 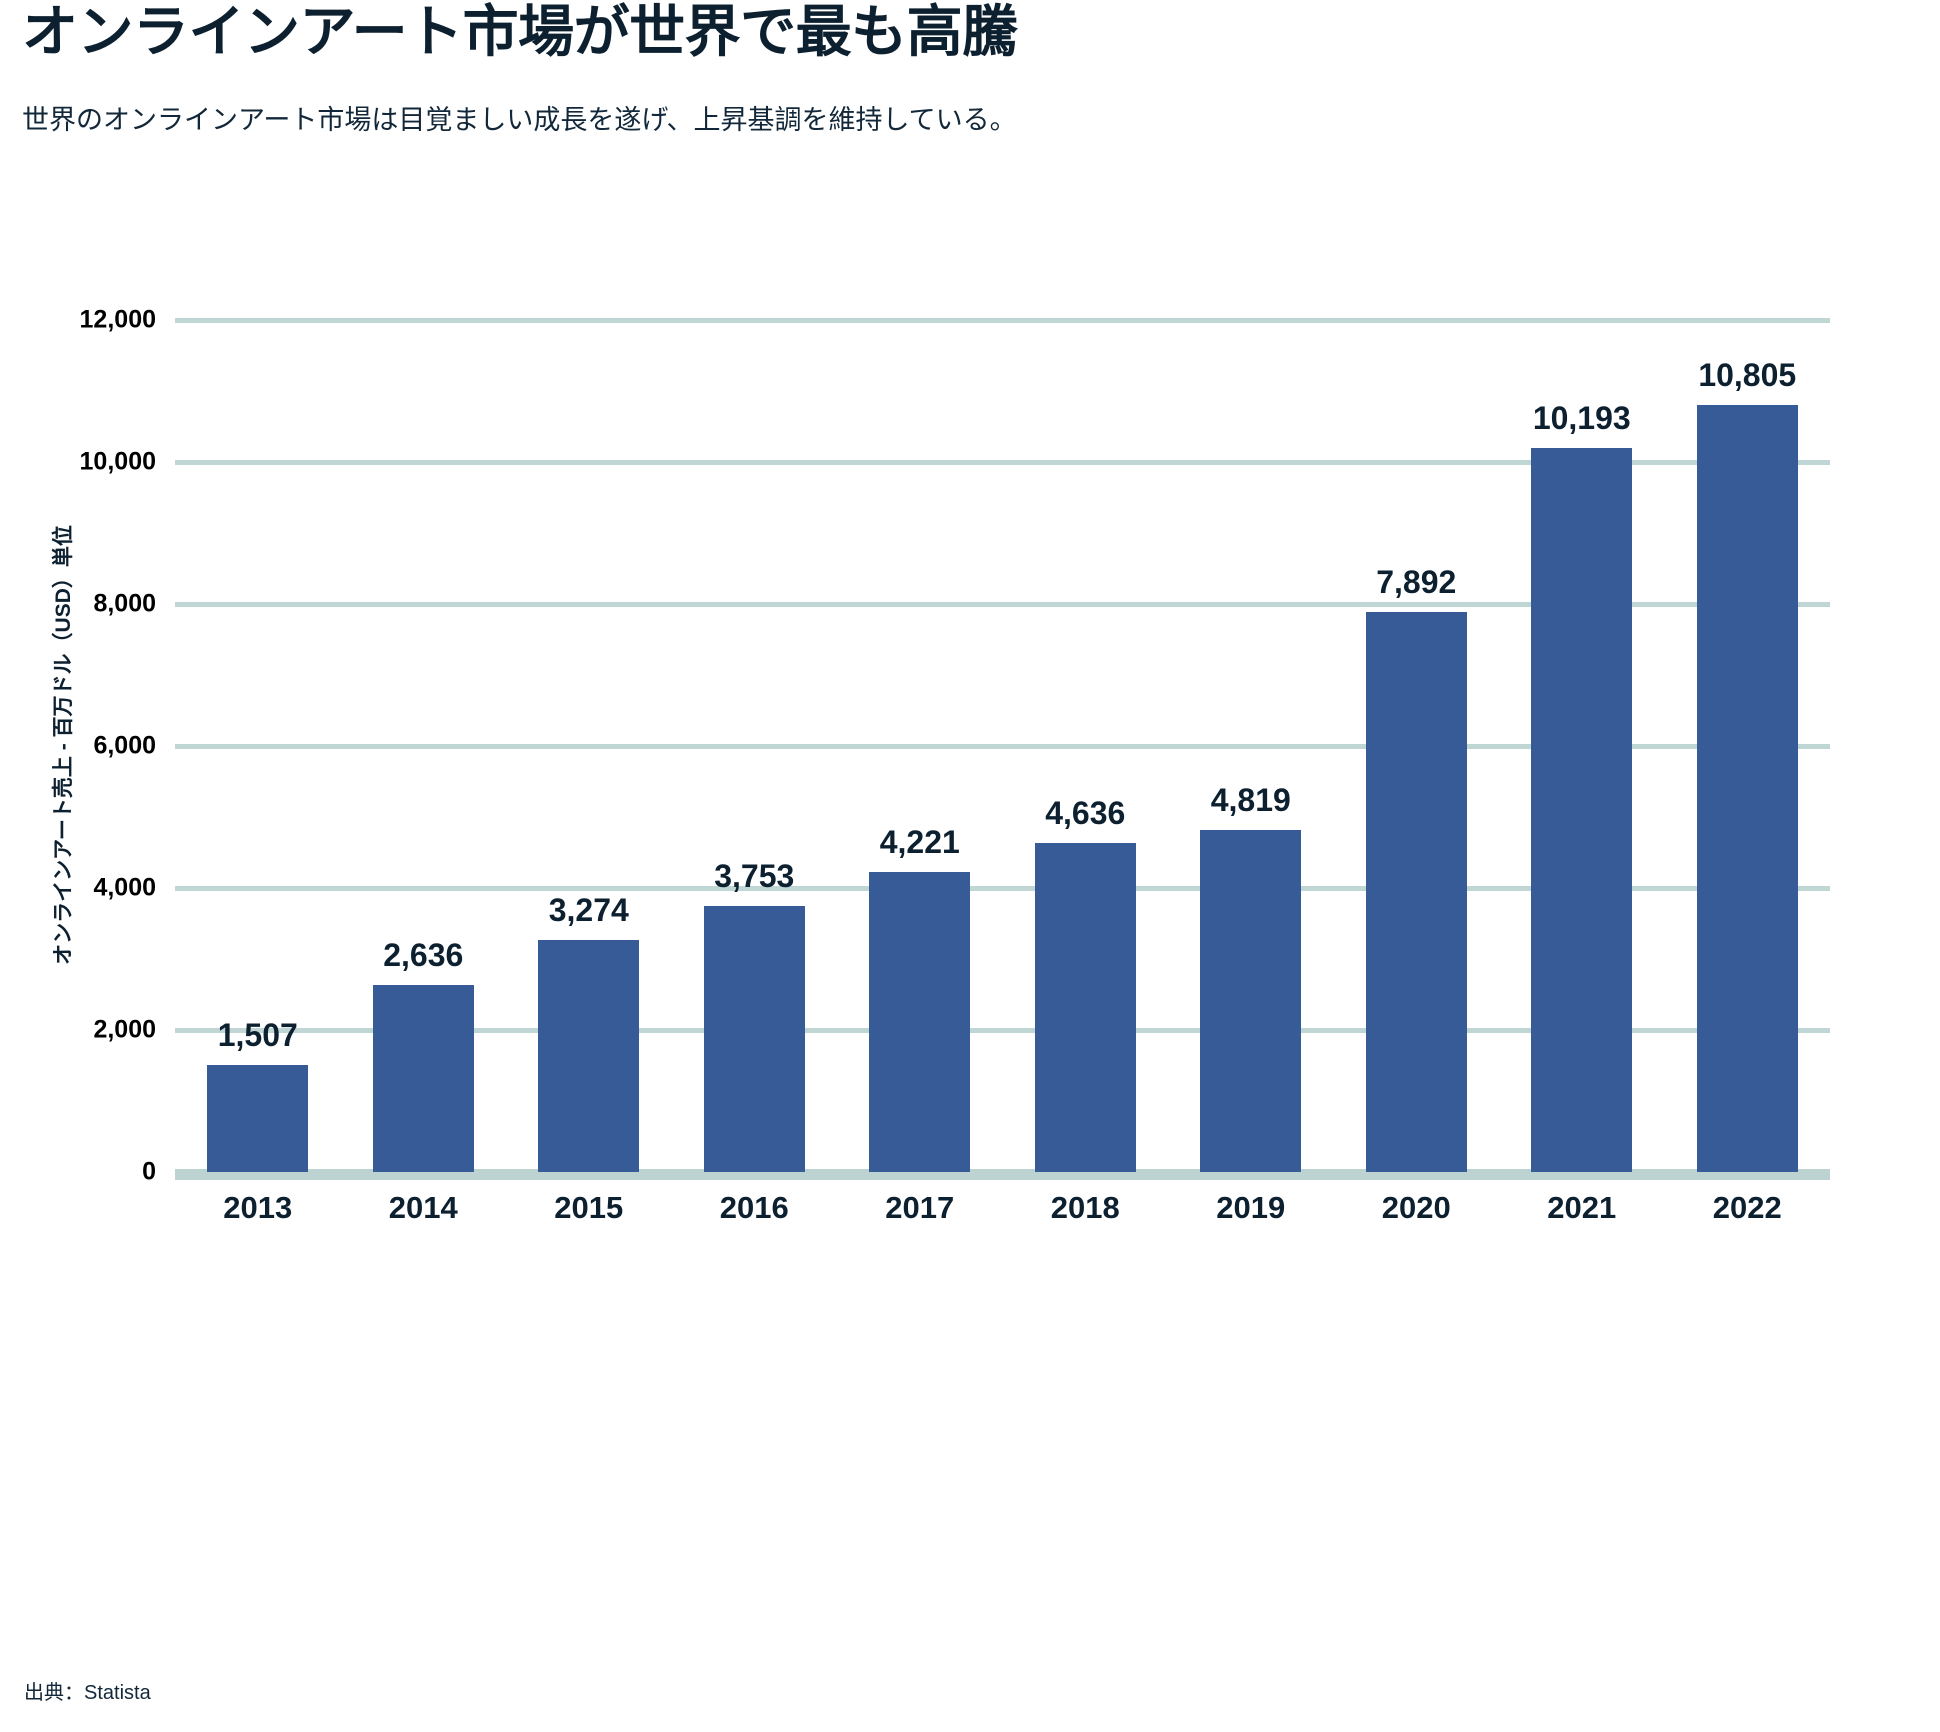 I want to click on x-tick-slot: 2018, so click(x=1086, y=1208).